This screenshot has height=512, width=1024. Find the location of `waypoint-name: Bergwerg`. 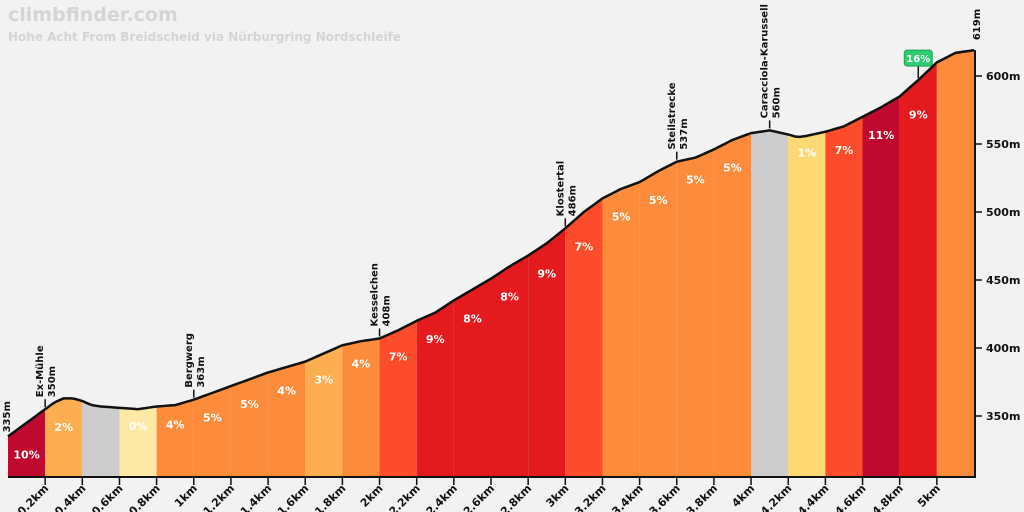

waypoint-name: Bergwerg is located at coordinates (189, 360).